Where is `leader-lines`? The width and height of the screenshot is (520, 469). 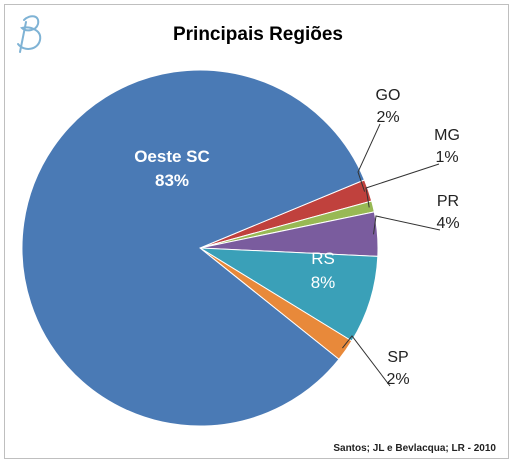 leader-lines is located at coordinates (391, 255).